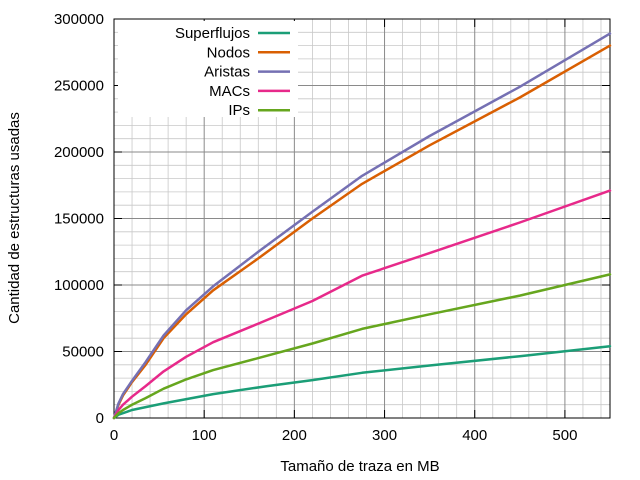 The height and width of the screenshot is (480, 640). I want to click on legend-label: Nodos, so click(228, 52).